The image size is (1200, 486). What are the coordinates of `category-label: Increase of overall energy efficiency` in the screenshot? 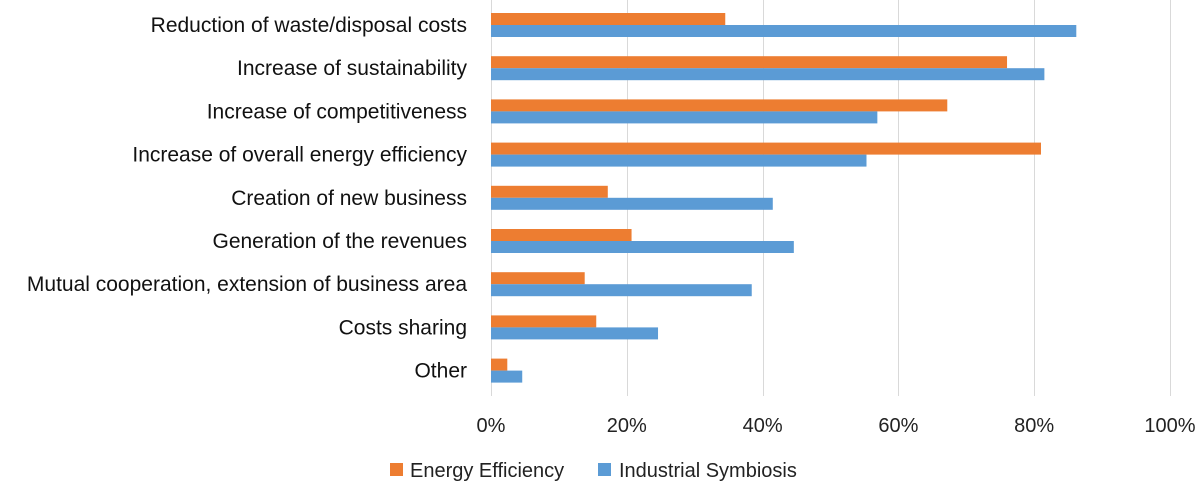 It's located at (299, 155).